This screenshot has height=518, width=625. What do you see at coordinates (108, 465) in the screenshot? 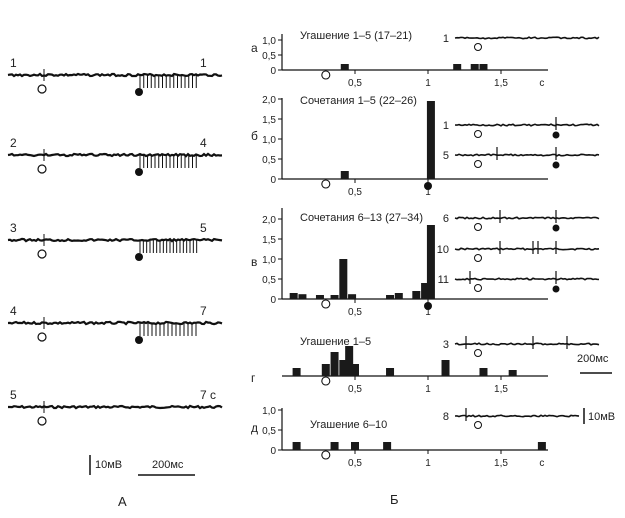
I see `scale-bar-voltage: 10мВ` at bounding box center [108, 465].